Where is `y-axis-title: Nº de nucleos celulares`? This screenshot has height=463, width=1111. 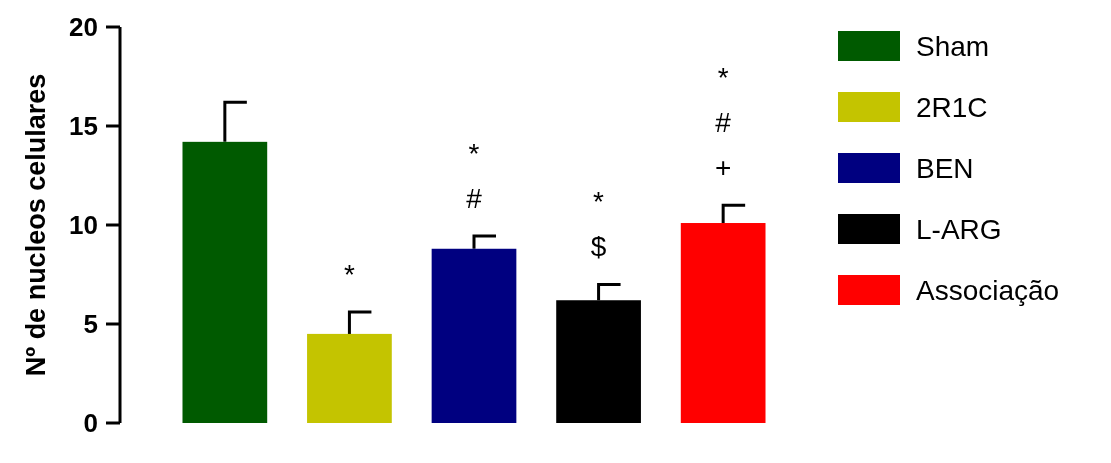
y-axis-title: Nº de nucleos celulares is located at coordinates (36, 225).